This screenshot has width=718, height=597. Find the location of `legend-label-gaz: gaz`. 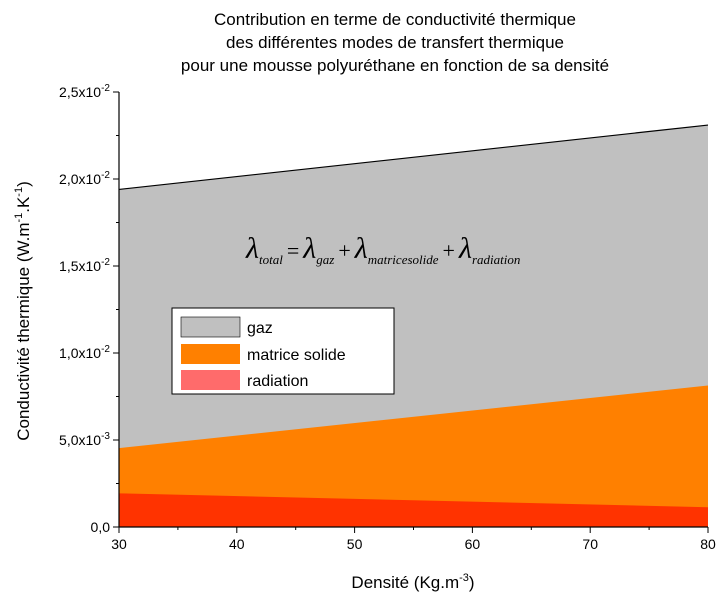

legend-label-gaz: gaz is located at coordinates (260, 328).